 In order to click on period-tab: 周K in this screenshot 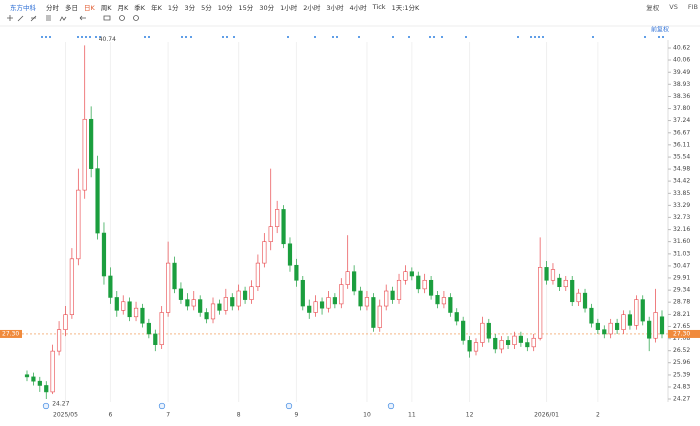, I will do `click(106, 7)`.